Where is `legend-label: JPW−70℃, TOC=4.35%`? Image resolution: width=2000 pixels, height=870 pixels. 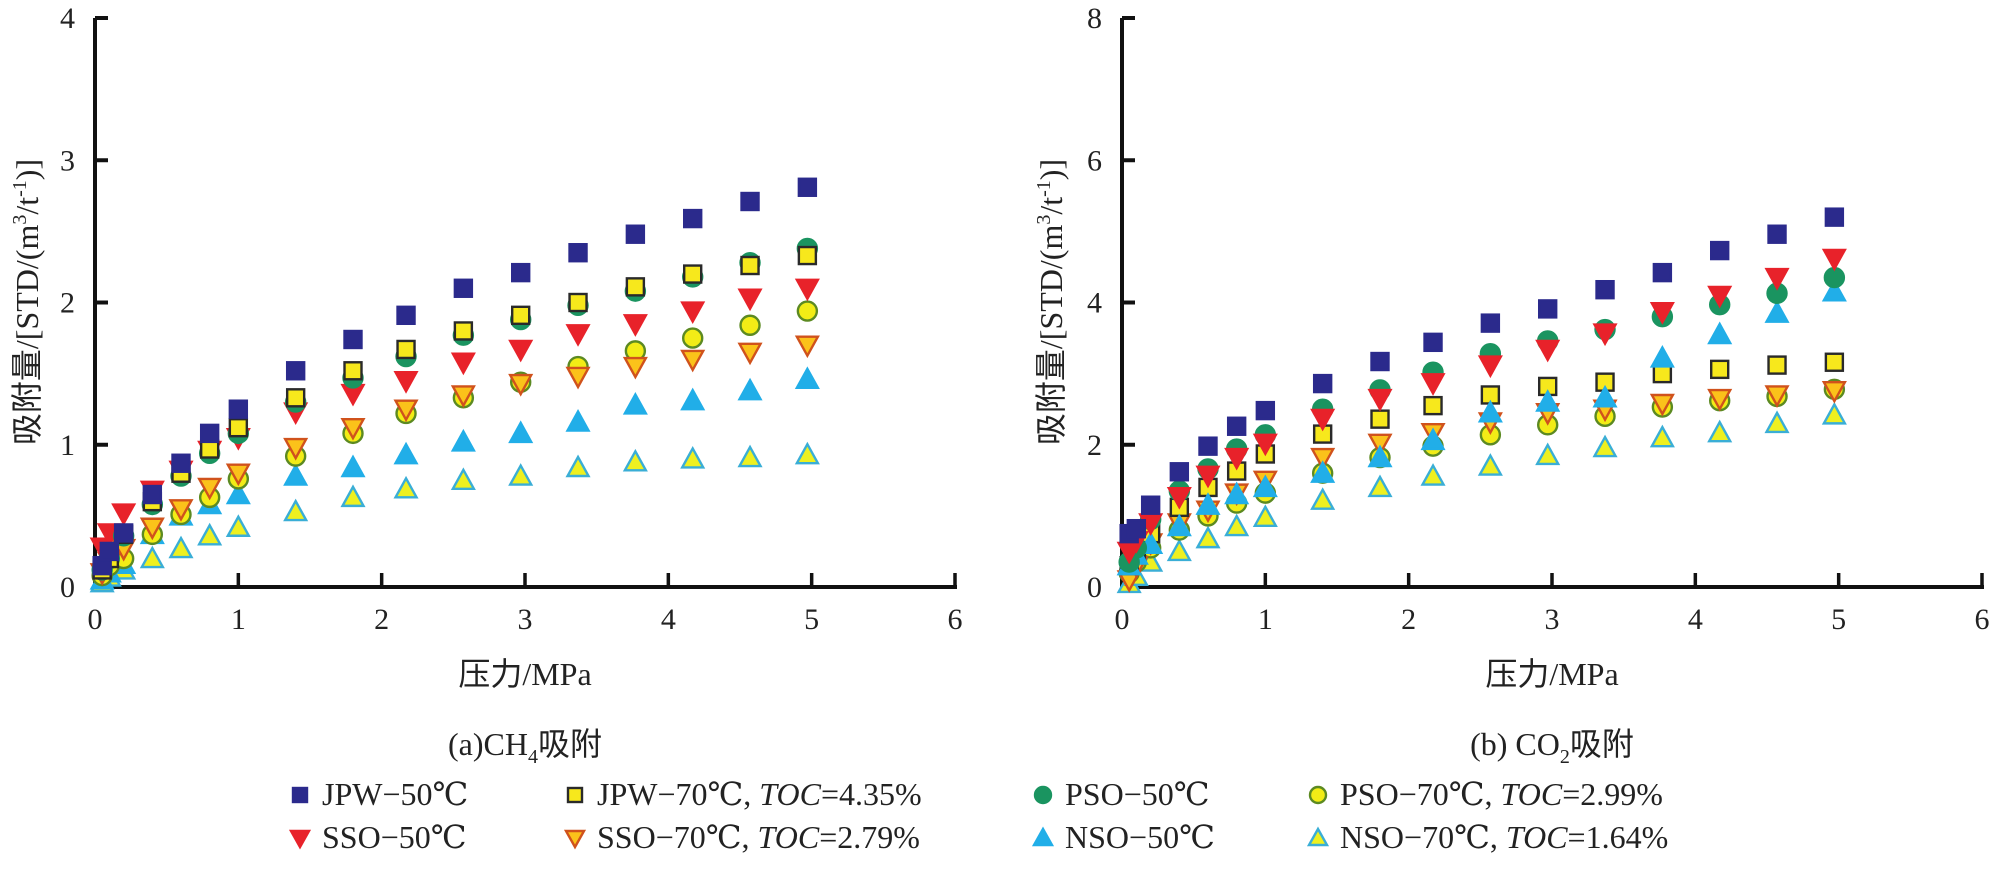 legend-label: JPW−70℃, TOC=4.35% is located at coordinates (759, 794).